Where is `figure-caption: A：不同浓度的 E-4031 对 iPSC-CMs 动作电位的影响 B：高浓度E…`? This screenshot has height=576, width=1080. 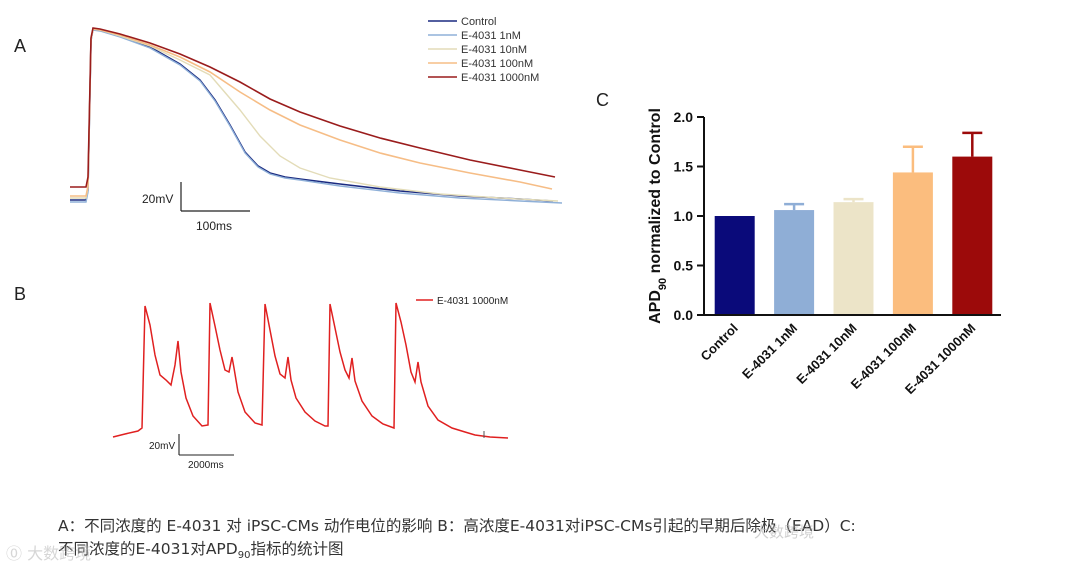 figure-caption: A：不同浓度的 E-4031 对 iPSC-CMs 动作电位的影响 B：高浓度E… is located at coordinates (563, 541).